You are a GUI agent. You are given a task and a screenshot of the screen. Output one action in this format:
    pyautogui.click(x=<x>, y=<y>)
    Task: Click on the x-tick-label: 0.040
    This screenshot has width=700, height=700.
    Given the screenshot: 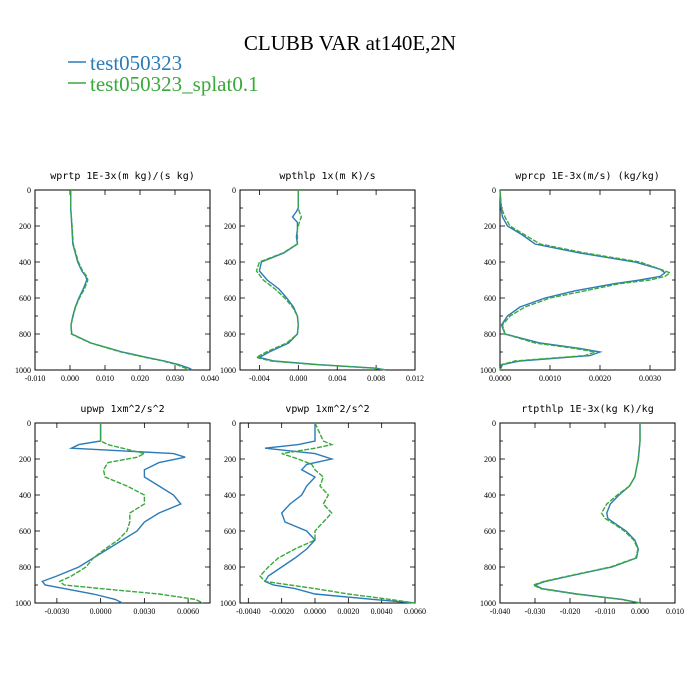 What is the action you would take?
    pyautogui.click(x=210, y=378)
    